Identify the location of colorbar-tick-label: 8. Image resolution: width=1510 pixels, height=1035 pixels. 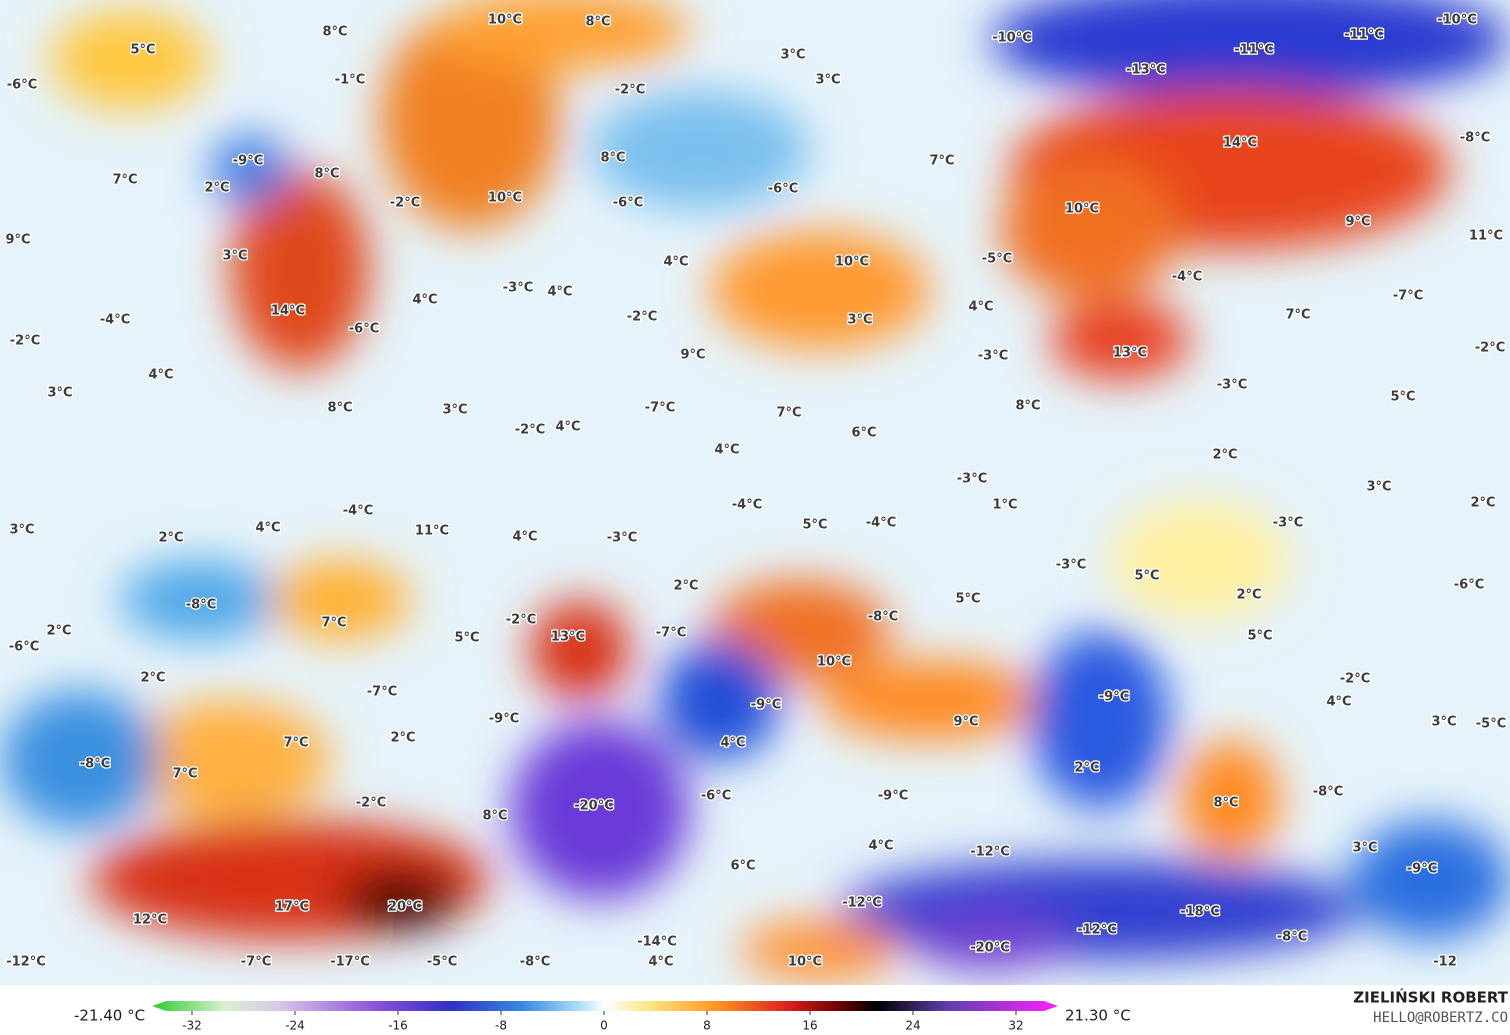
(707, 1026).